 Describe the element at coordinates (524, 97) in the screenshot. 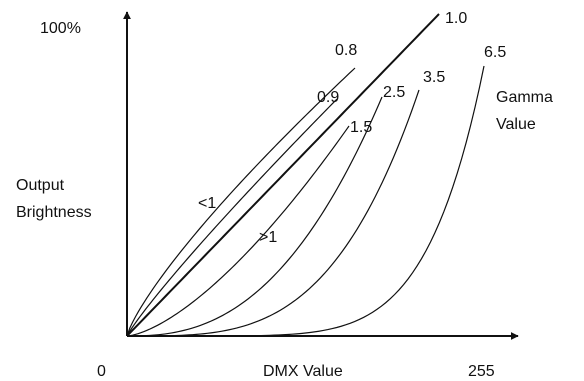

I see `legend-title-line1: Gamma` at that location.